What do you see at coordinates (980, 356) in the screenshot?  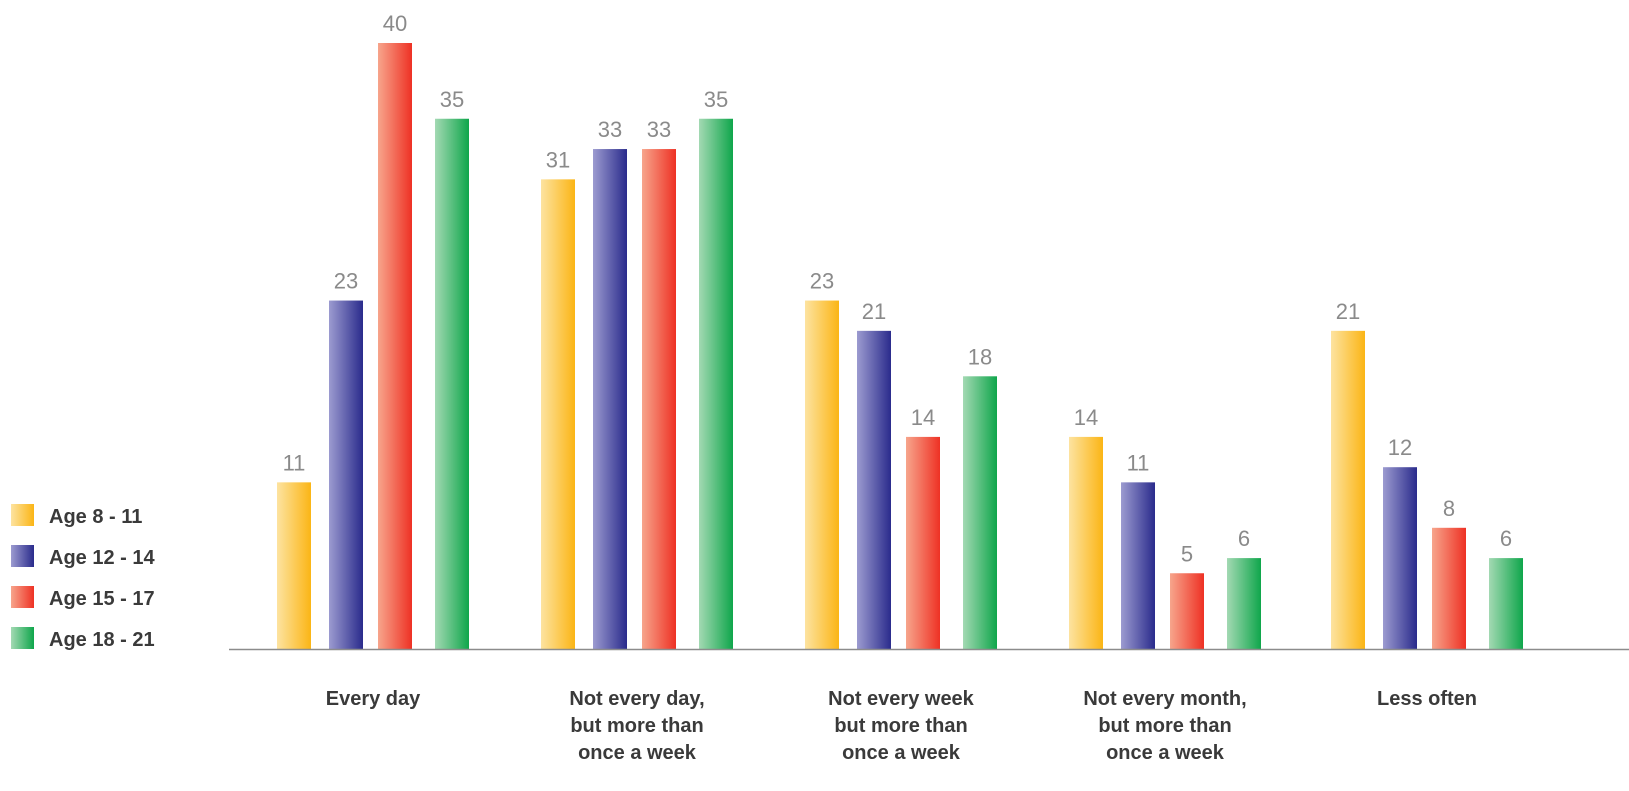 I see `value-label-series-4-category-3: 18` at bounding box center [980, 356].